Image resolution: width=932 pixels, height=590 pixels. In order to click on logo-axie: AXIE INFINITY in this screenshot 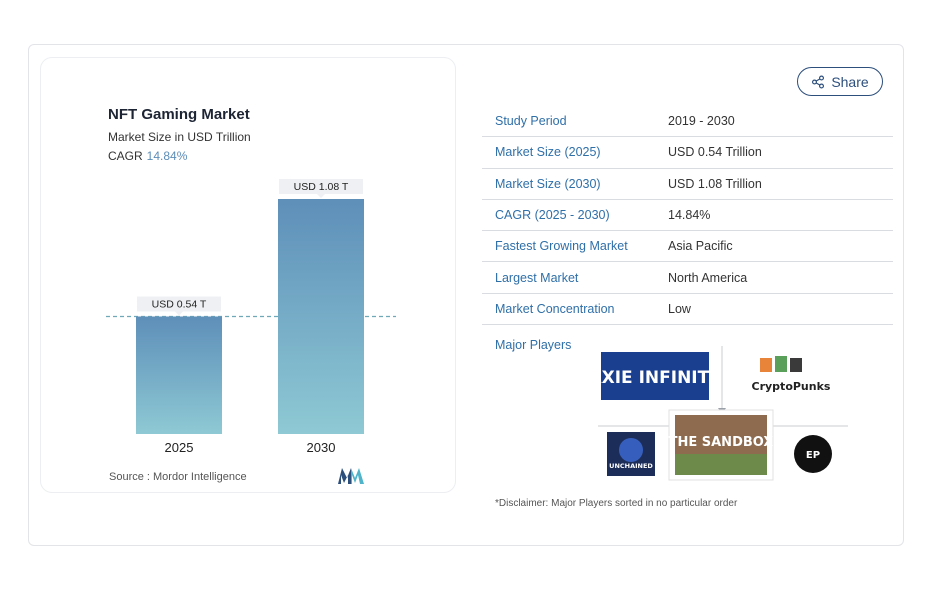, I will do `click(656, 378)`.